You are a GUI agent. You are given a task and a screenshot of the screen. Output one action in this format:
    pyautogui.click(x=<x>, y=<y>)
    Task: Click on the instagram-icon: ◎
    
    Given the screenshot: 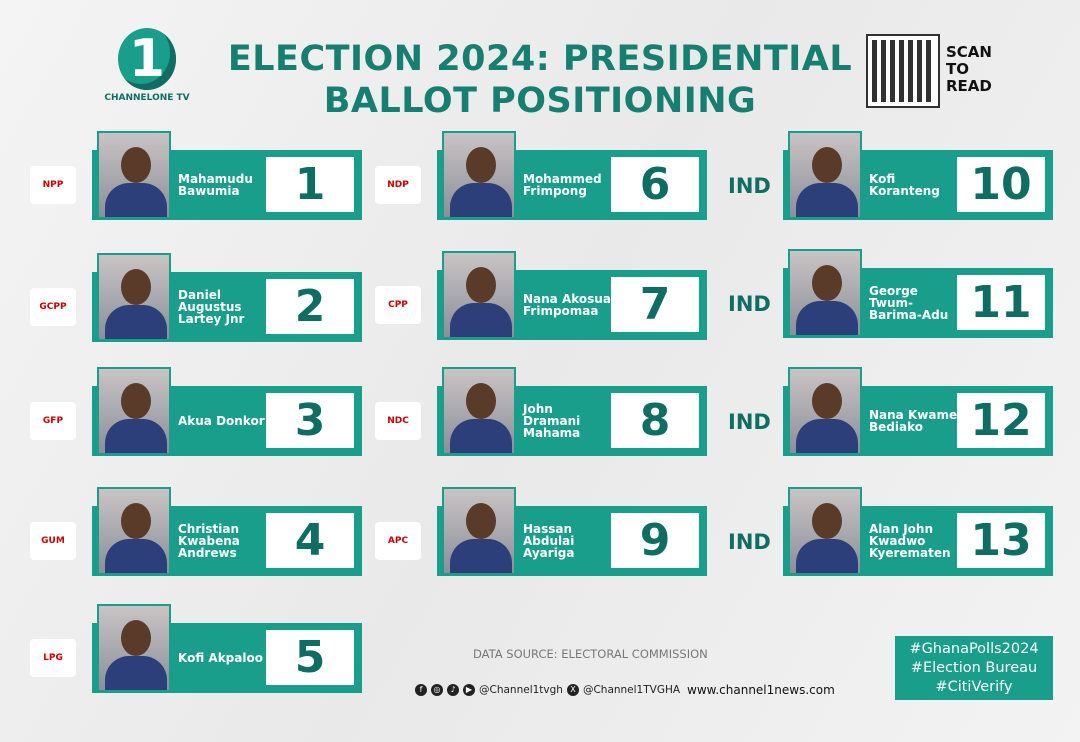 What is the action you would take?
    pyautogui.click(x=437, y=690)
    